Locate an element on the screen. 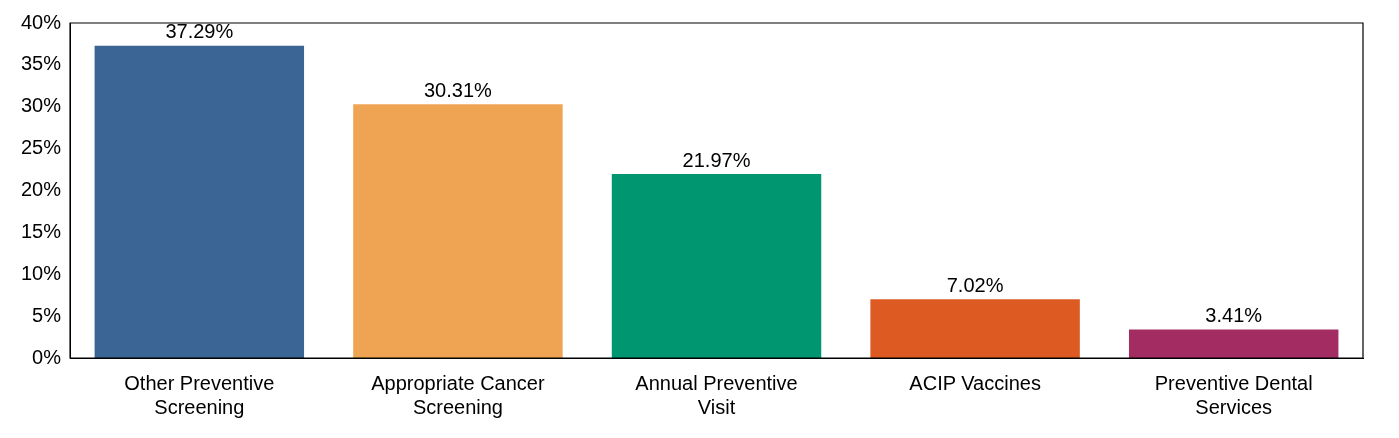 The width and height of the screenshot is (1399, 438). y-tick-label: 10% is located at coordinates (41, 272).